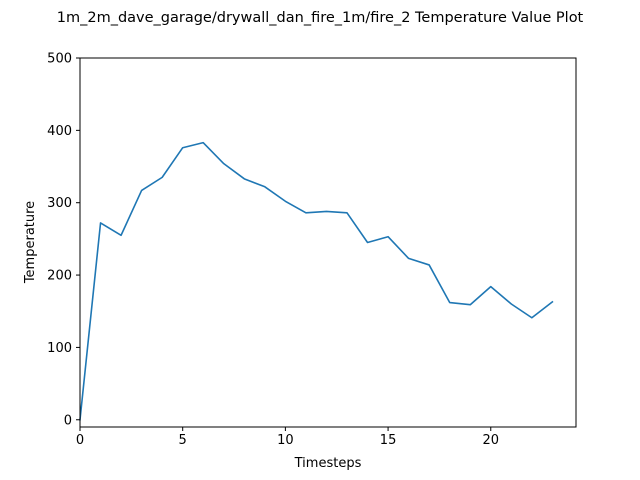  What do you see at coordinates (30, 242) in the screenshot?
I see `y-axis-label: Temperature` at bounding box center [30, 242].